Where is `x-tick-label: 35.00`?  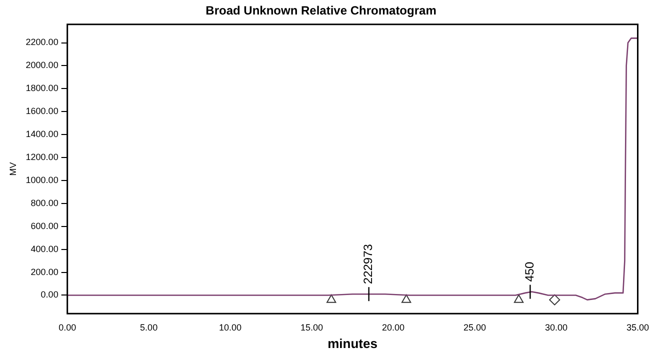 x-tick-label: 35.00 is located at coordinates (638, 327).